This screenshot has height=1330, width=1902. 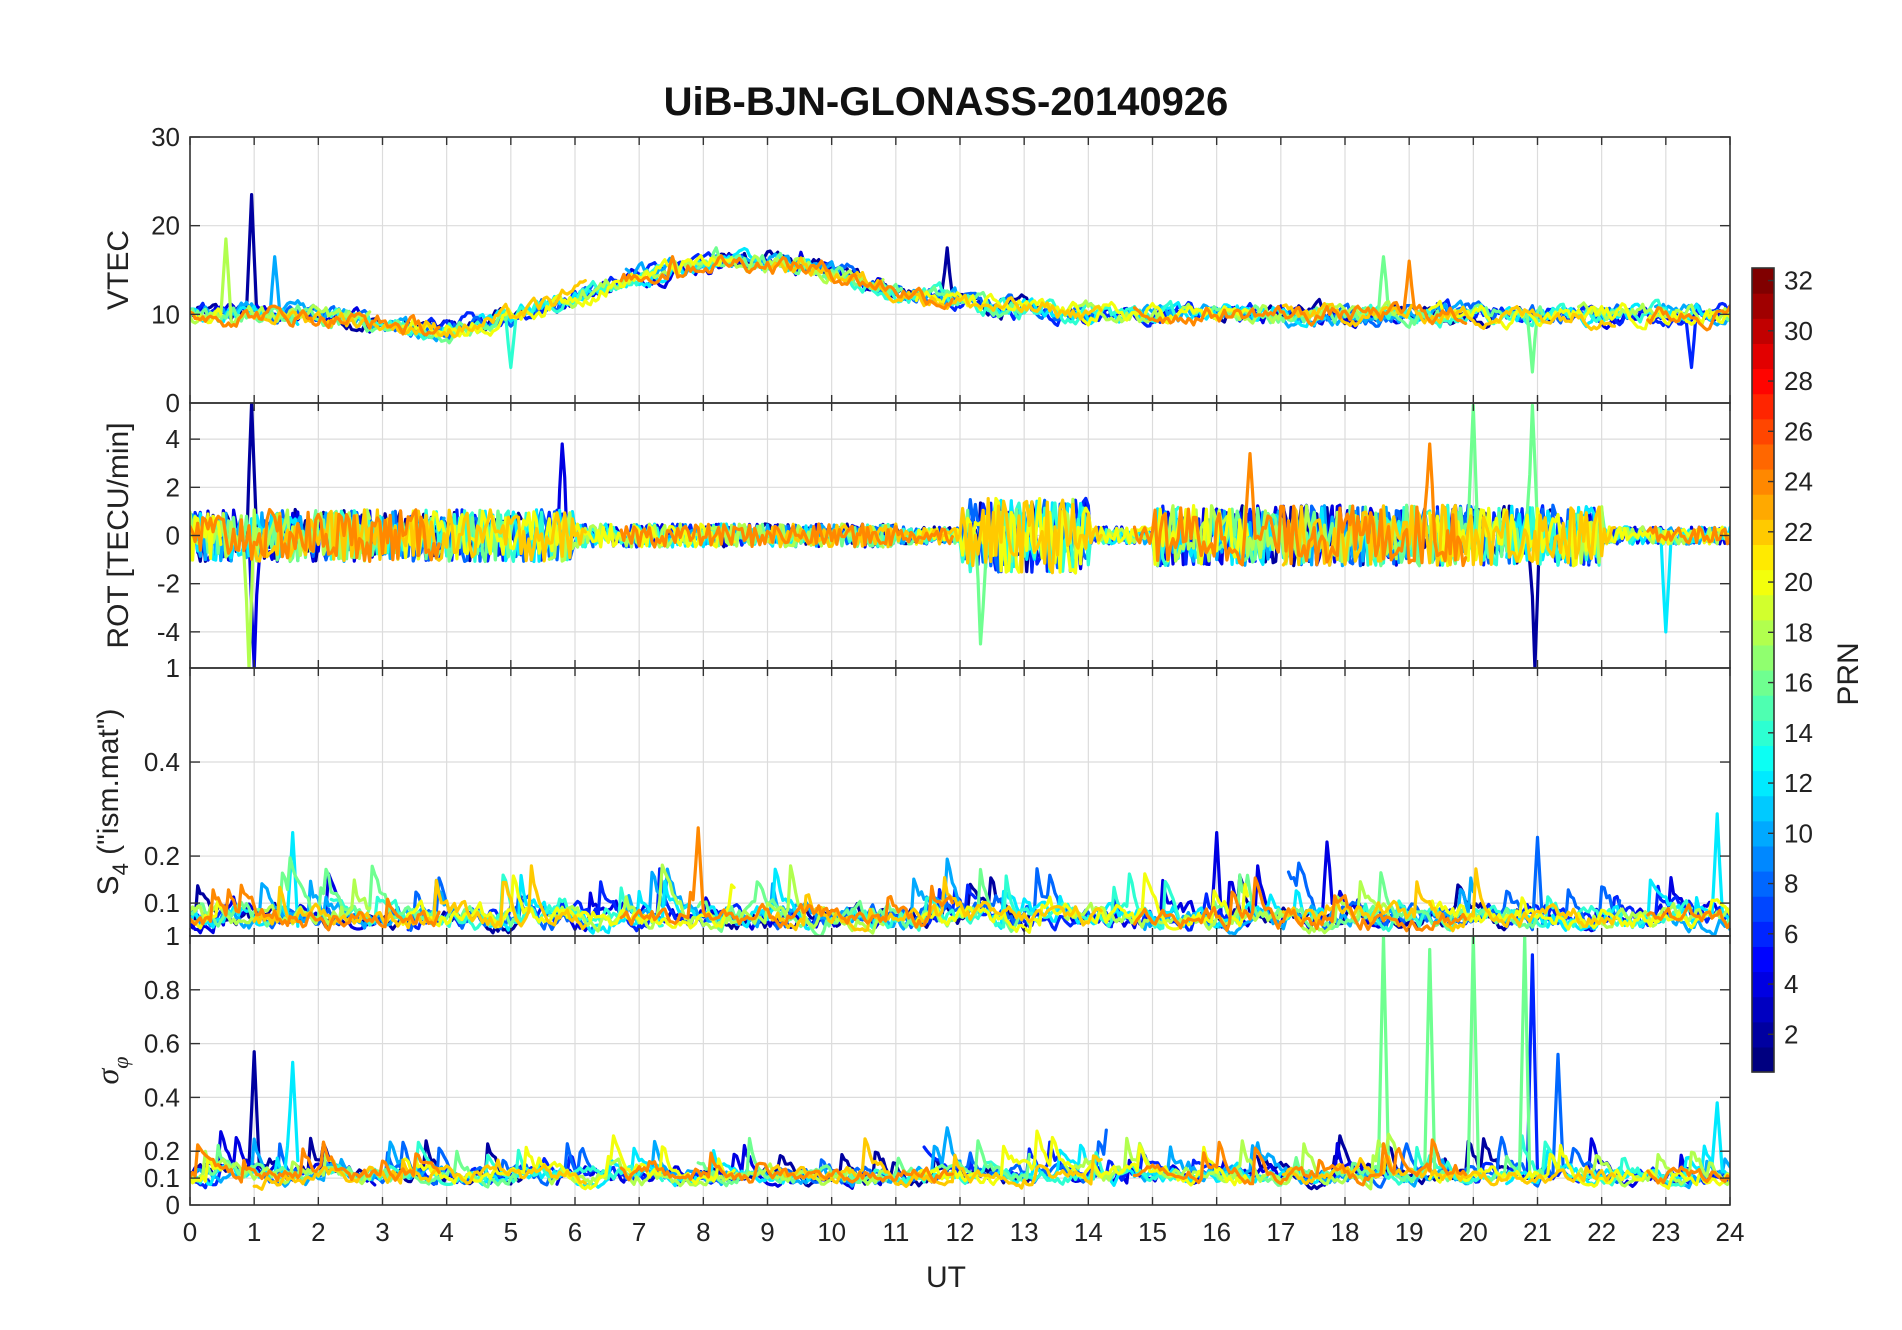 What do you see at coordinates (946, 1277) in the screenshot?
I see `x-axis-label: UT` at bounding box center [946, 1277].